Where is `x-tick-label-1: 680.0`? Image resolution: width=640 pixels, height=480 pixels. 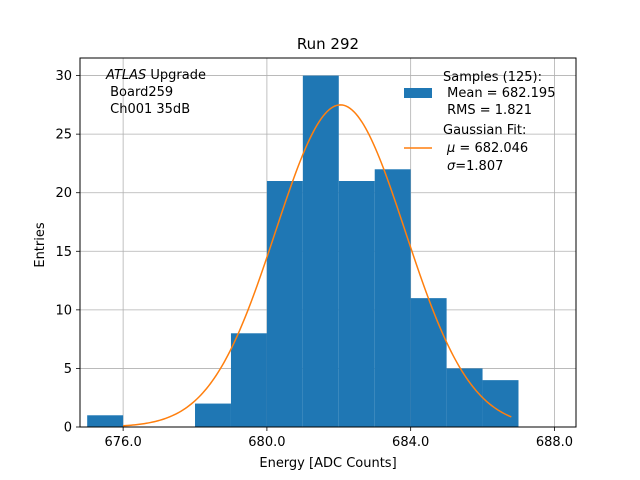 x-tick-label-1: 680.0 is located at coordinates (266, 442).